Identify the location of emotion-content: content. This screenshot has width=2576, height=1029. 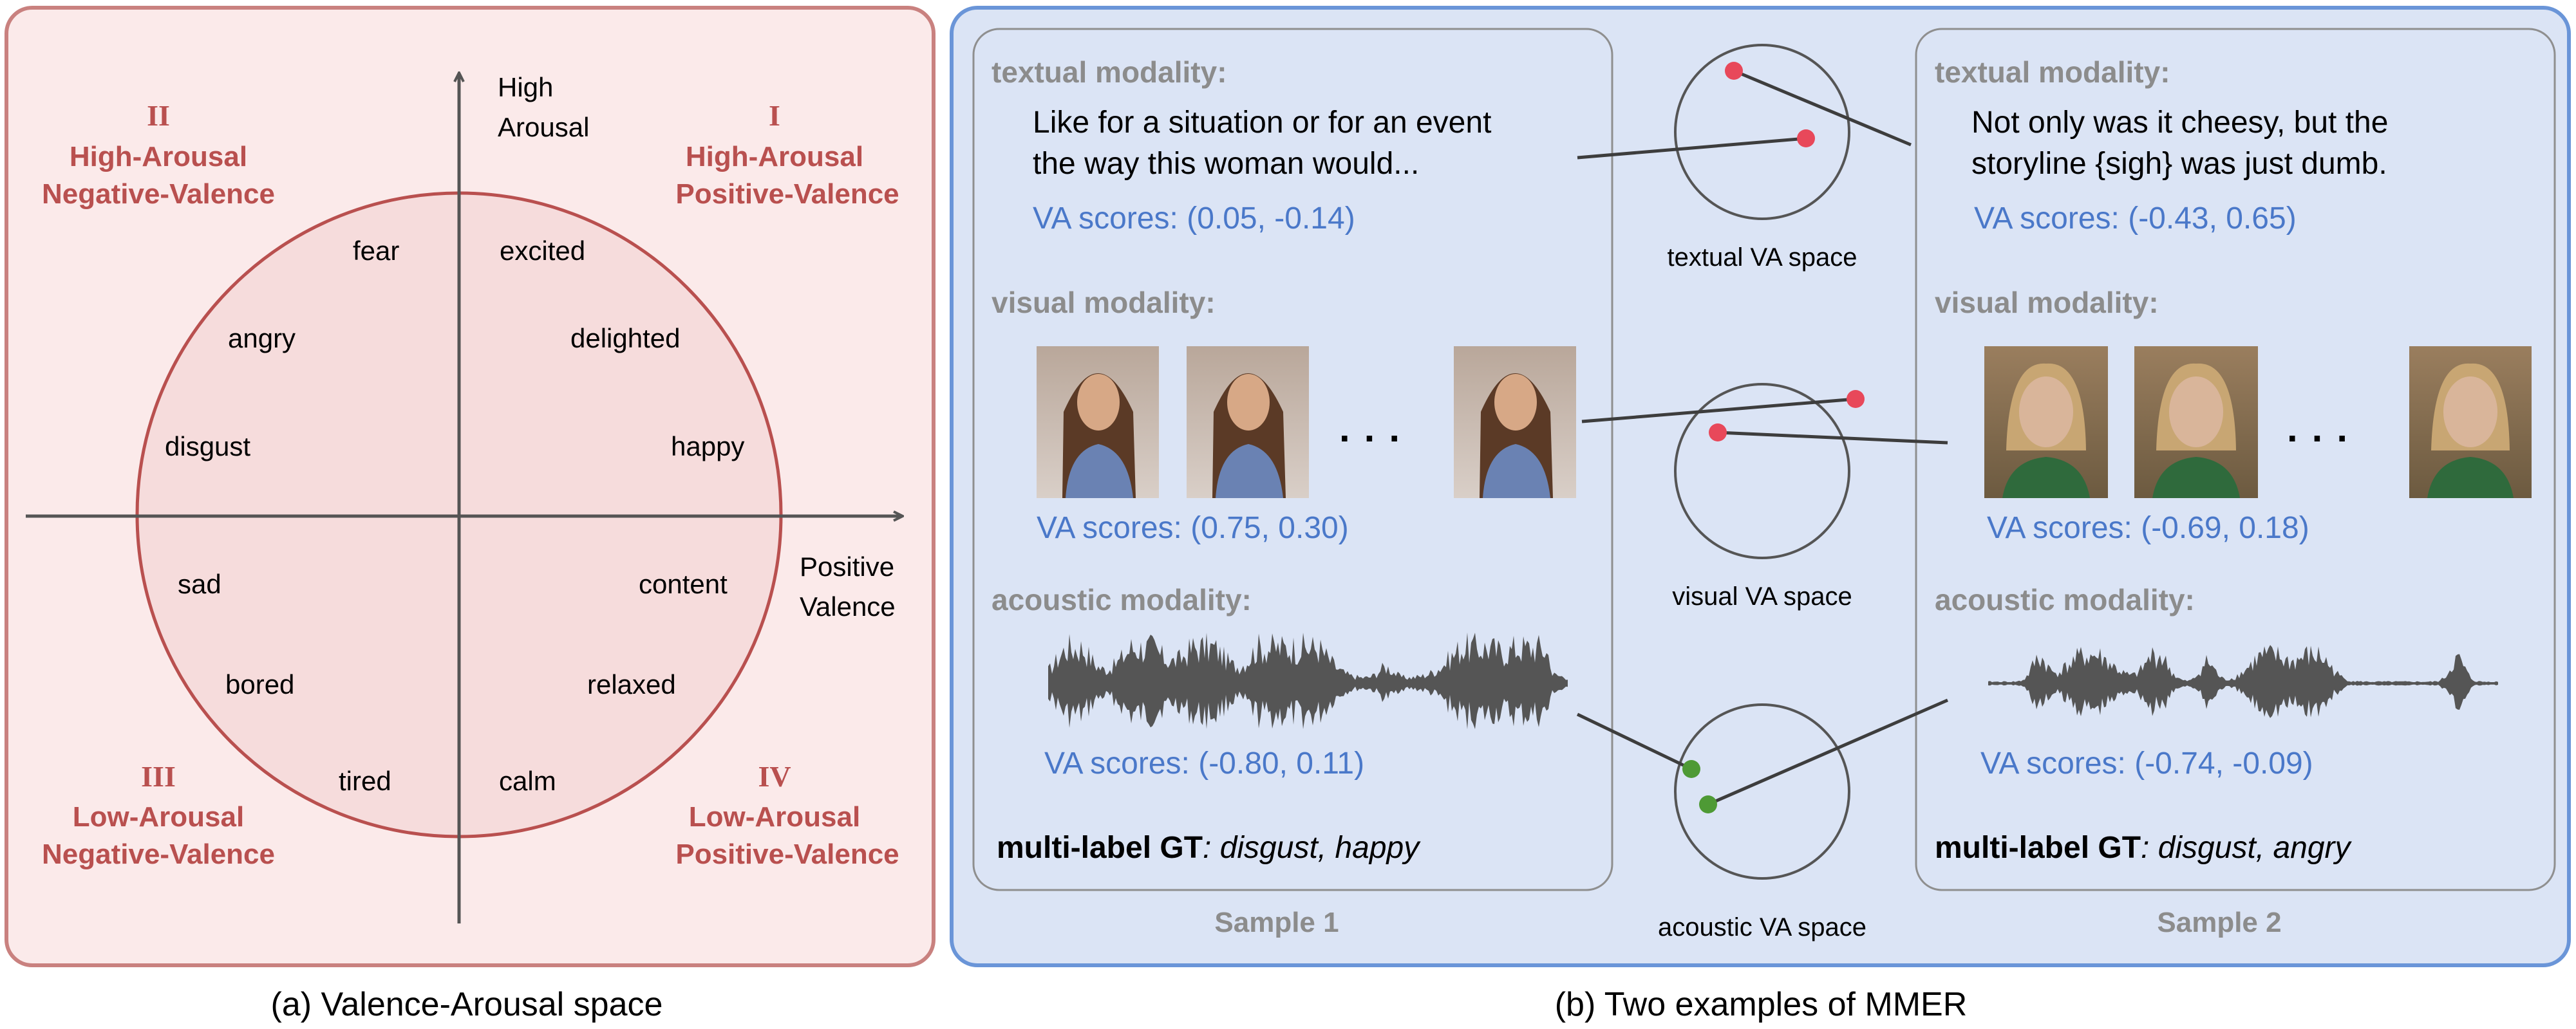
(683, 584).